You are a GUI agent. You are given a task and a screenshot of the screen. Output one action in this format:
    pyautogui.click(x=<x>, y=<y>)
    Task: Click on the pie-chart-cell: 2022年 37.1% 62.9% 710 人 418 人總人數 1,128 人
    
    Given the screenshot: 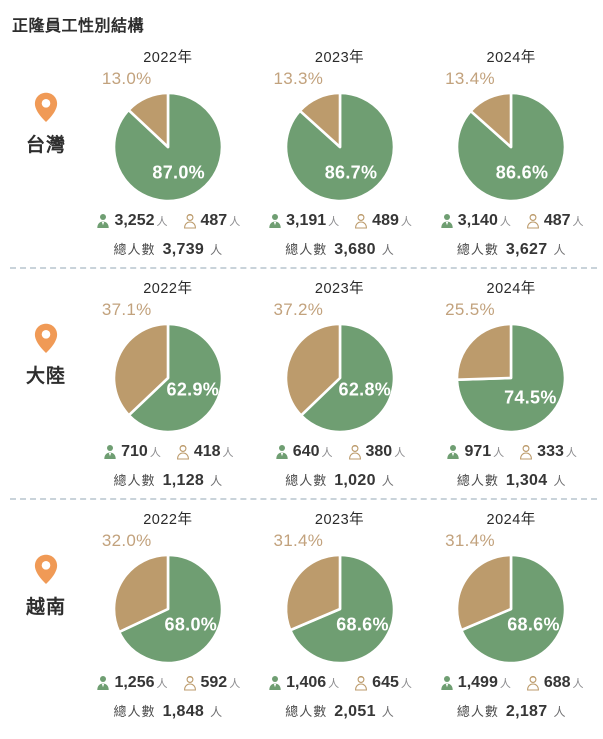 What is the action you would take?
    pyautogui.click(x=168, y=381)
    